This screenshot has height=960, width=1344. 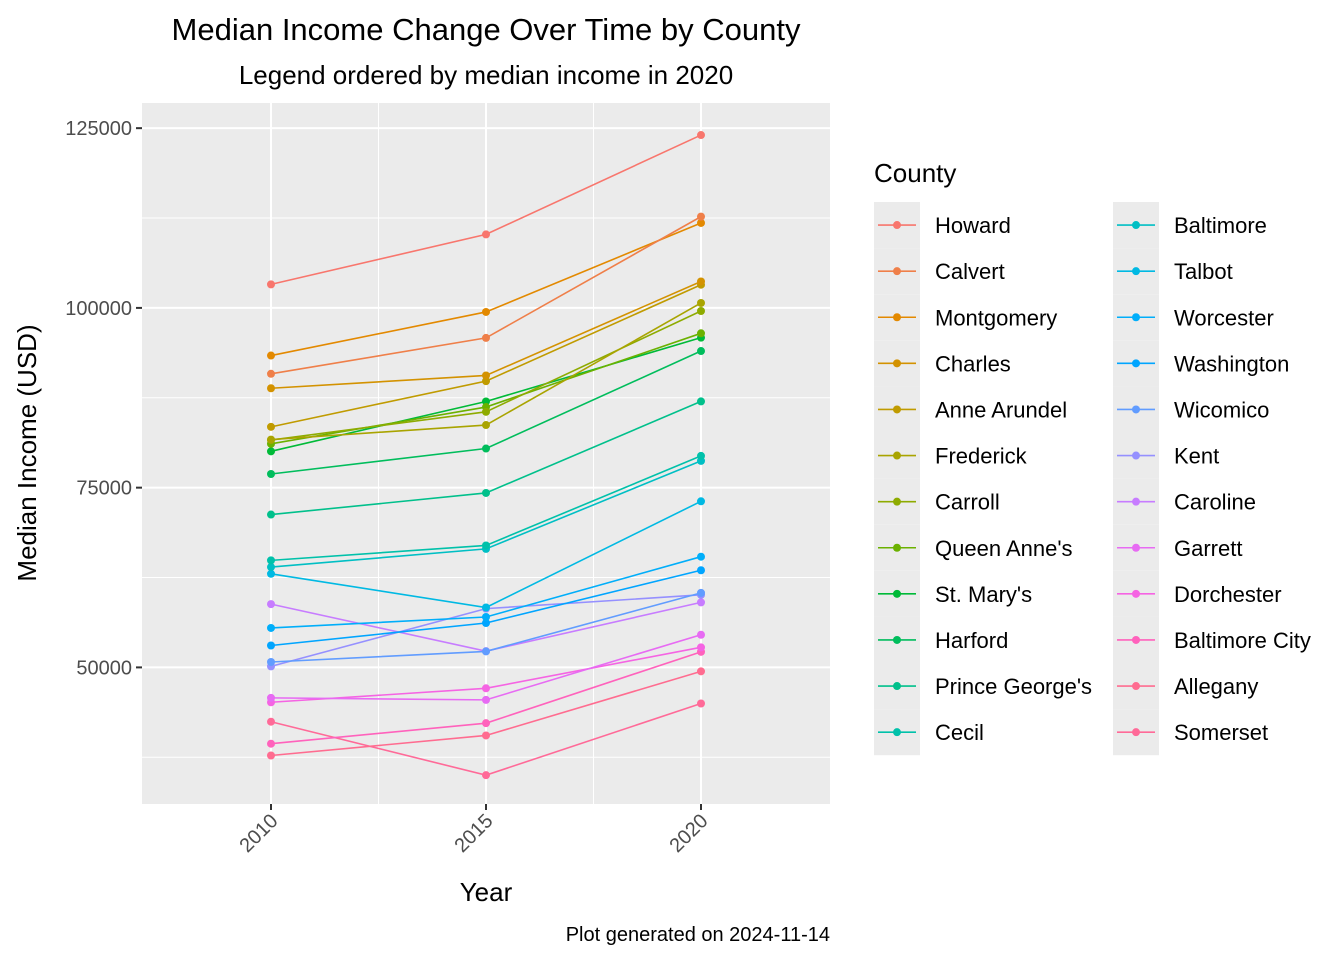 I want to click on legend-key-talbot, so click(x=1136, y=271).